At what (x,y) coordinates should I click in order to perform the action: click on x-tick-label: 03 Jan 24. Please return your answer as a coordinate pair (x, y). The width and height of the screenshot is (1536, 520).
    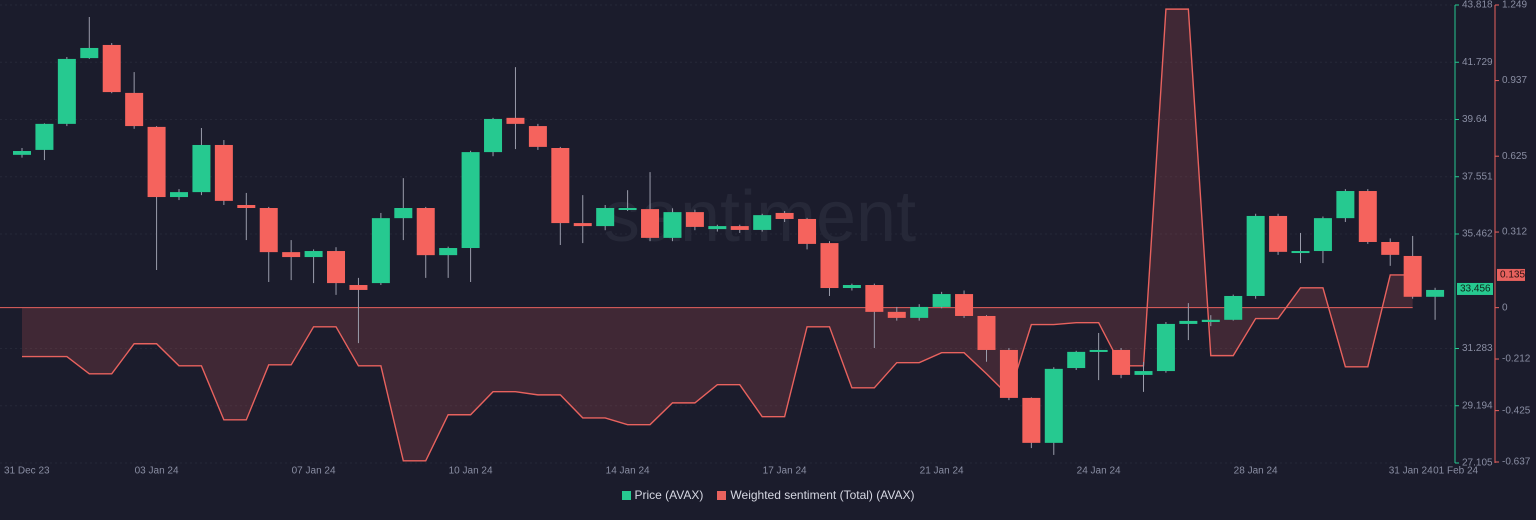
    Looking at the image, I should click on (157, 471).